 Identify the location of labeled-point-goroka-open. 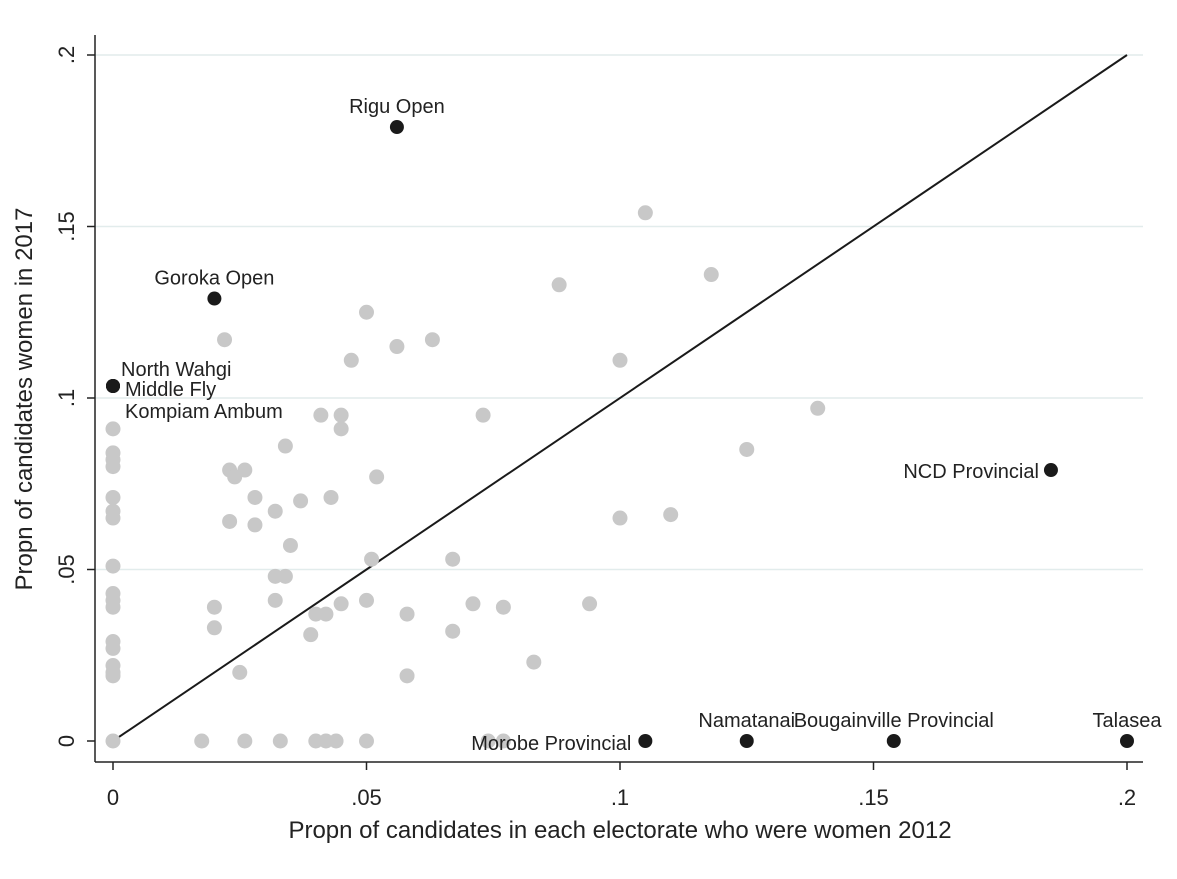
(214, 298).